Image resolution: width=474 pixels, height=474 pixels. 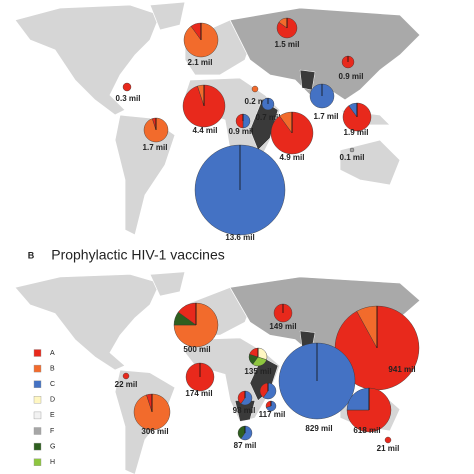 What do you see at coordinates (200, 62) in the screenshot?
I see `pie-label: 2.1 mil` at bounding box center [200, 62].